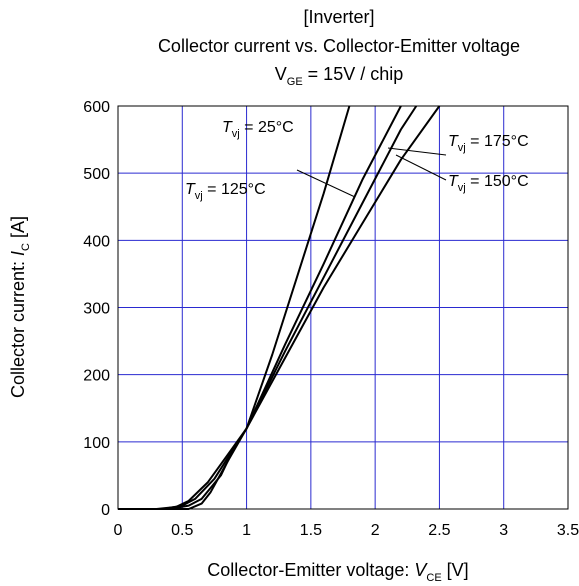 The image size is (579, 586). What do you see at coordinates (281, 74) in the screenshot?
I see `condition-var: V` at bounding box center [281, 74].